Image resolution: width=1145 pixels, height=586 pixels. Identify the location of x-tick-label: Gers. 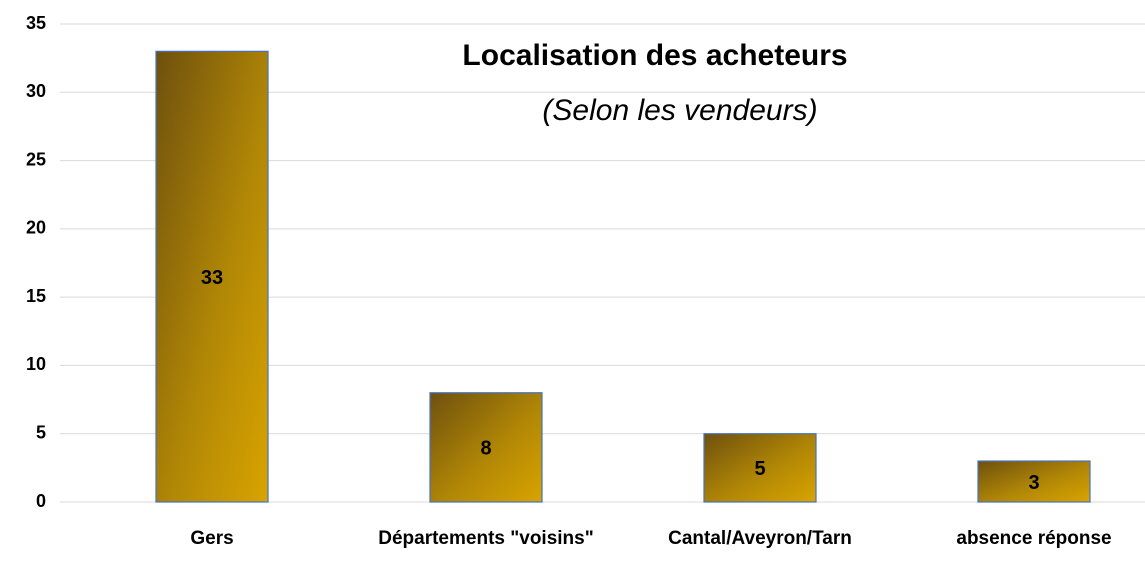
(212, 538).